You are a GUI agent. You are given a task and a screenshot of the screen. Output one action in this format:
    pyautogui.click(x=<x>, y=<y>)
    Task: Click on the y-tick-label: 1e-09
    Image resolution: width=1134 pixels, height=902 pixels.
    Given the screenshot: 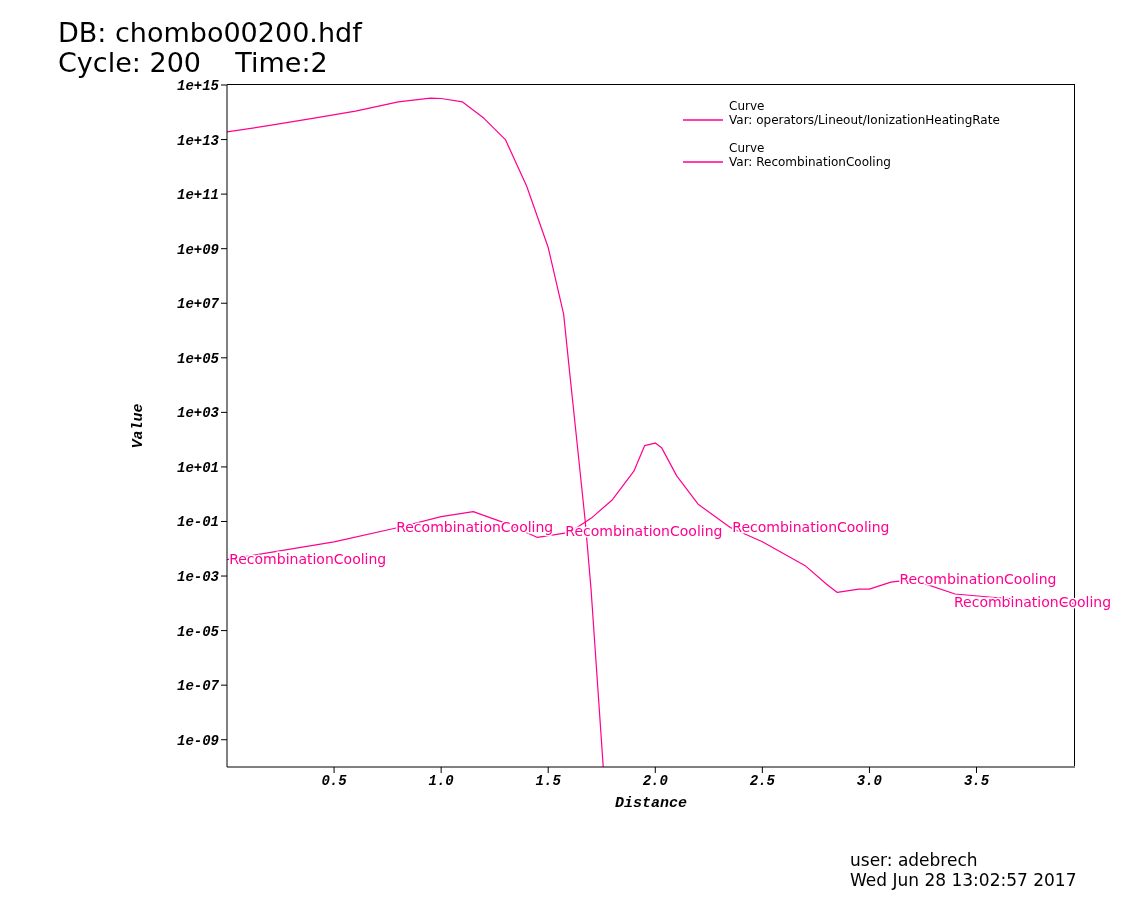 What is the action you would take?
    pyautogui.click(x=197, y=740)
    